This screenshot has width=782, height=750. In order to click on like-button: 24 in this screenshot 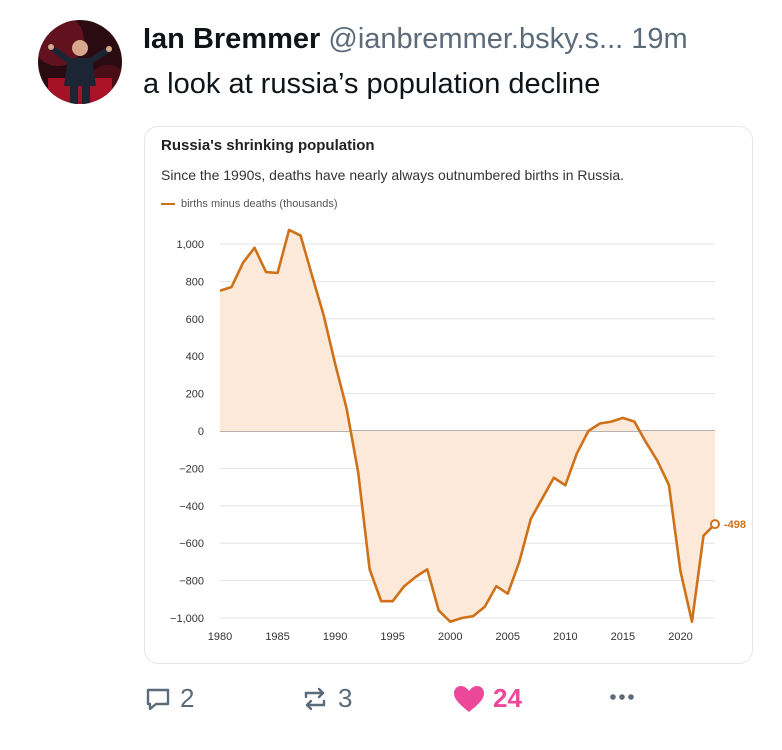, I will do `click(487, 698)`.